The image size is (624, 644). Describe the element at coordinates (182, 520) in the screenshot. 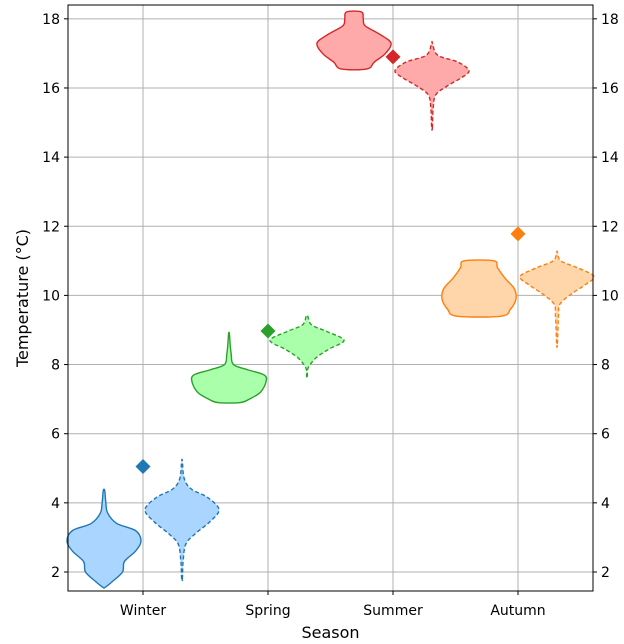

I see `violin-winter-right` at that location.